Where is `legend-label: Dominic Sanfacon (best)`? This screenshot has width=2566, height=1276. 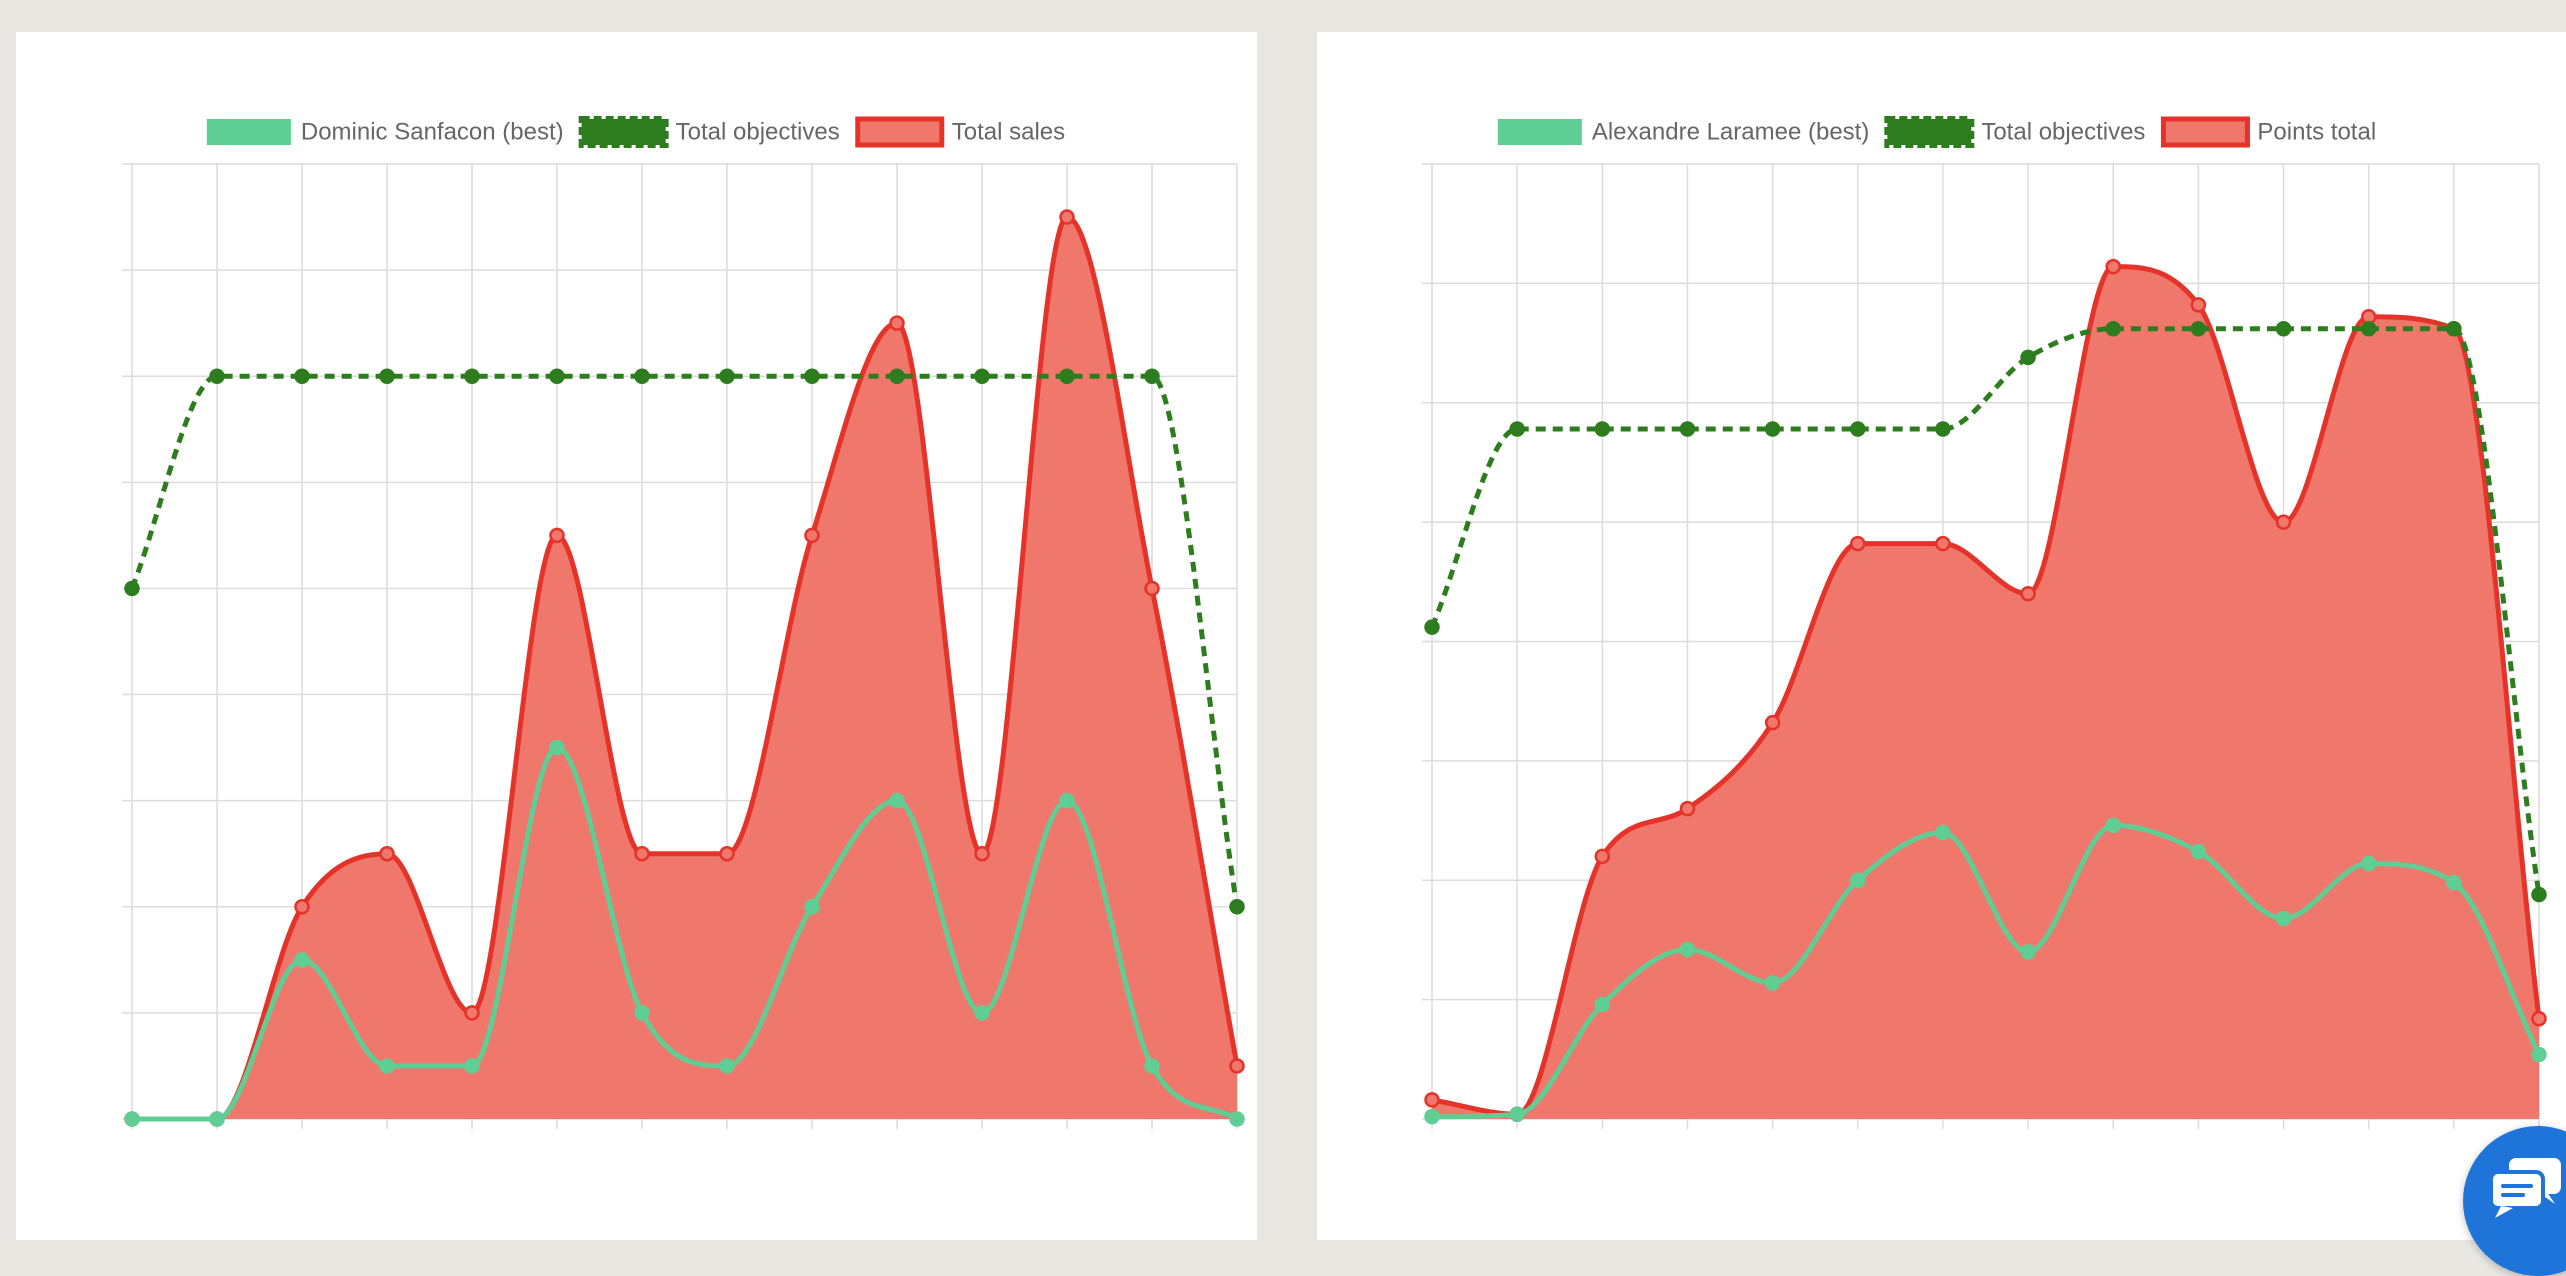 legend-label: Dominic Sanfacon (best) is located at coordinates (432, 131).